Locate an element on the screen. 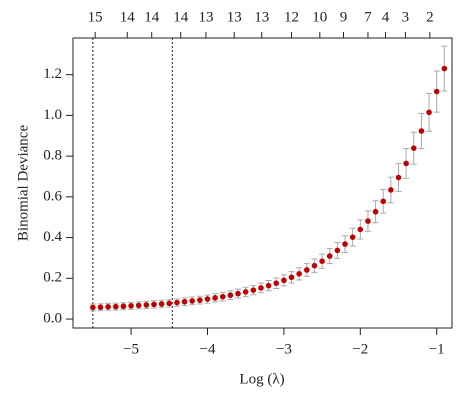 Image resolution: width=474 pixels, height=402 pixels. x2-tick-label: 7 is located at coordinates (368, 17).